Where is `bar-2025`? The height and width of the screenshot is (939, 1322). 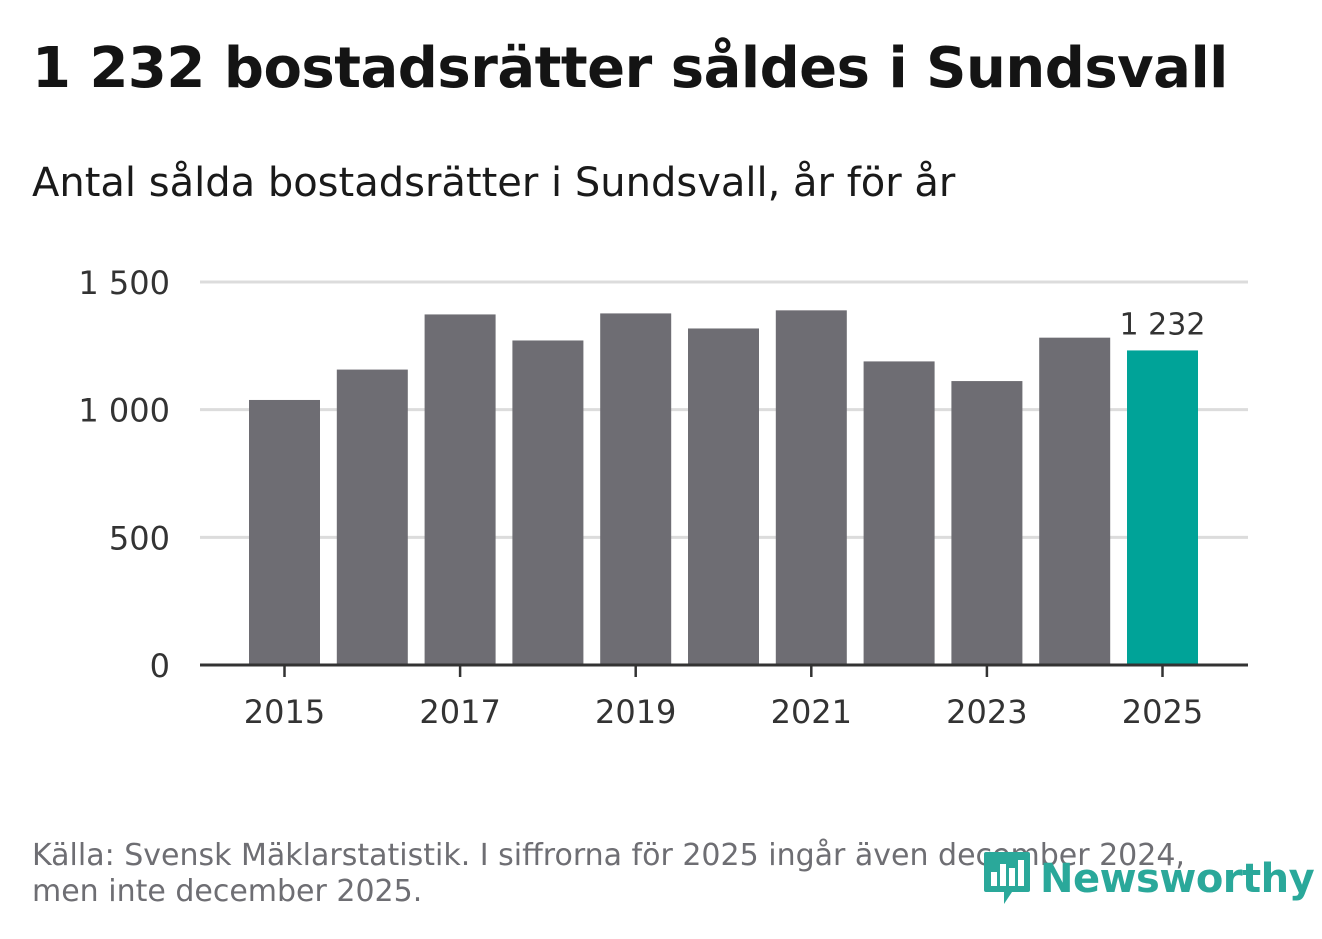 bar-2025 is located at coordinates (1162, 507).